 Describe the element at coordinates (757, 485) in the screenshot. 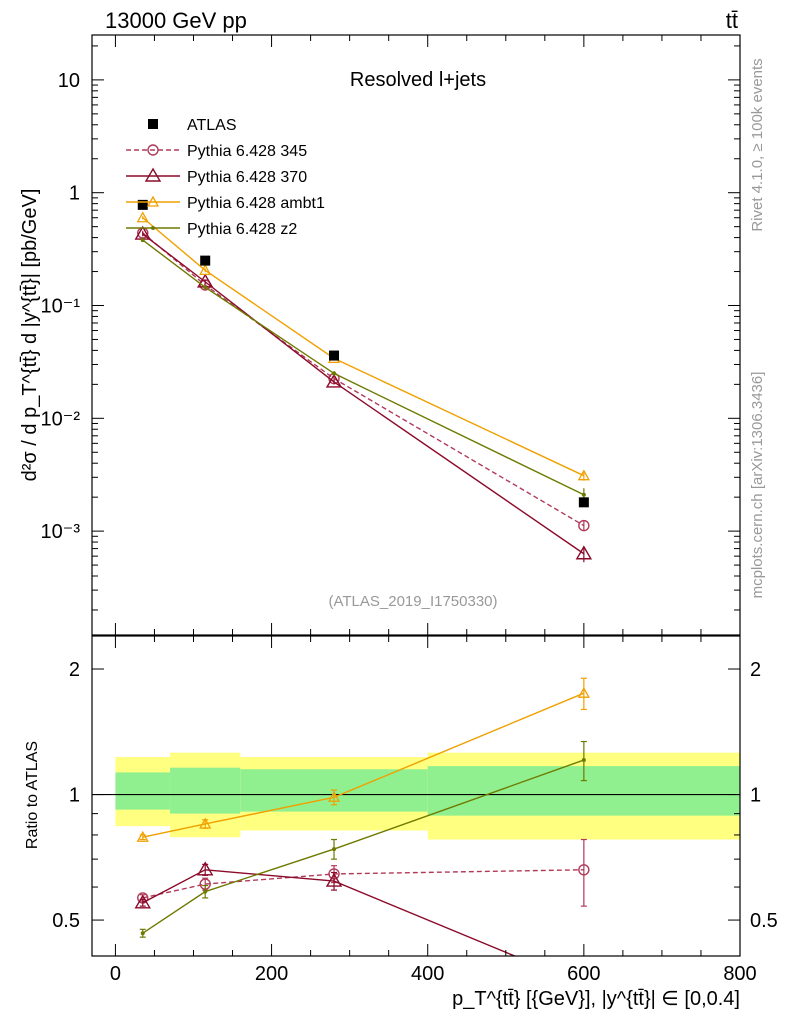

I see `mcplots-label: mcplots.cern.ch [arXiv:1306.3436]` at that location.